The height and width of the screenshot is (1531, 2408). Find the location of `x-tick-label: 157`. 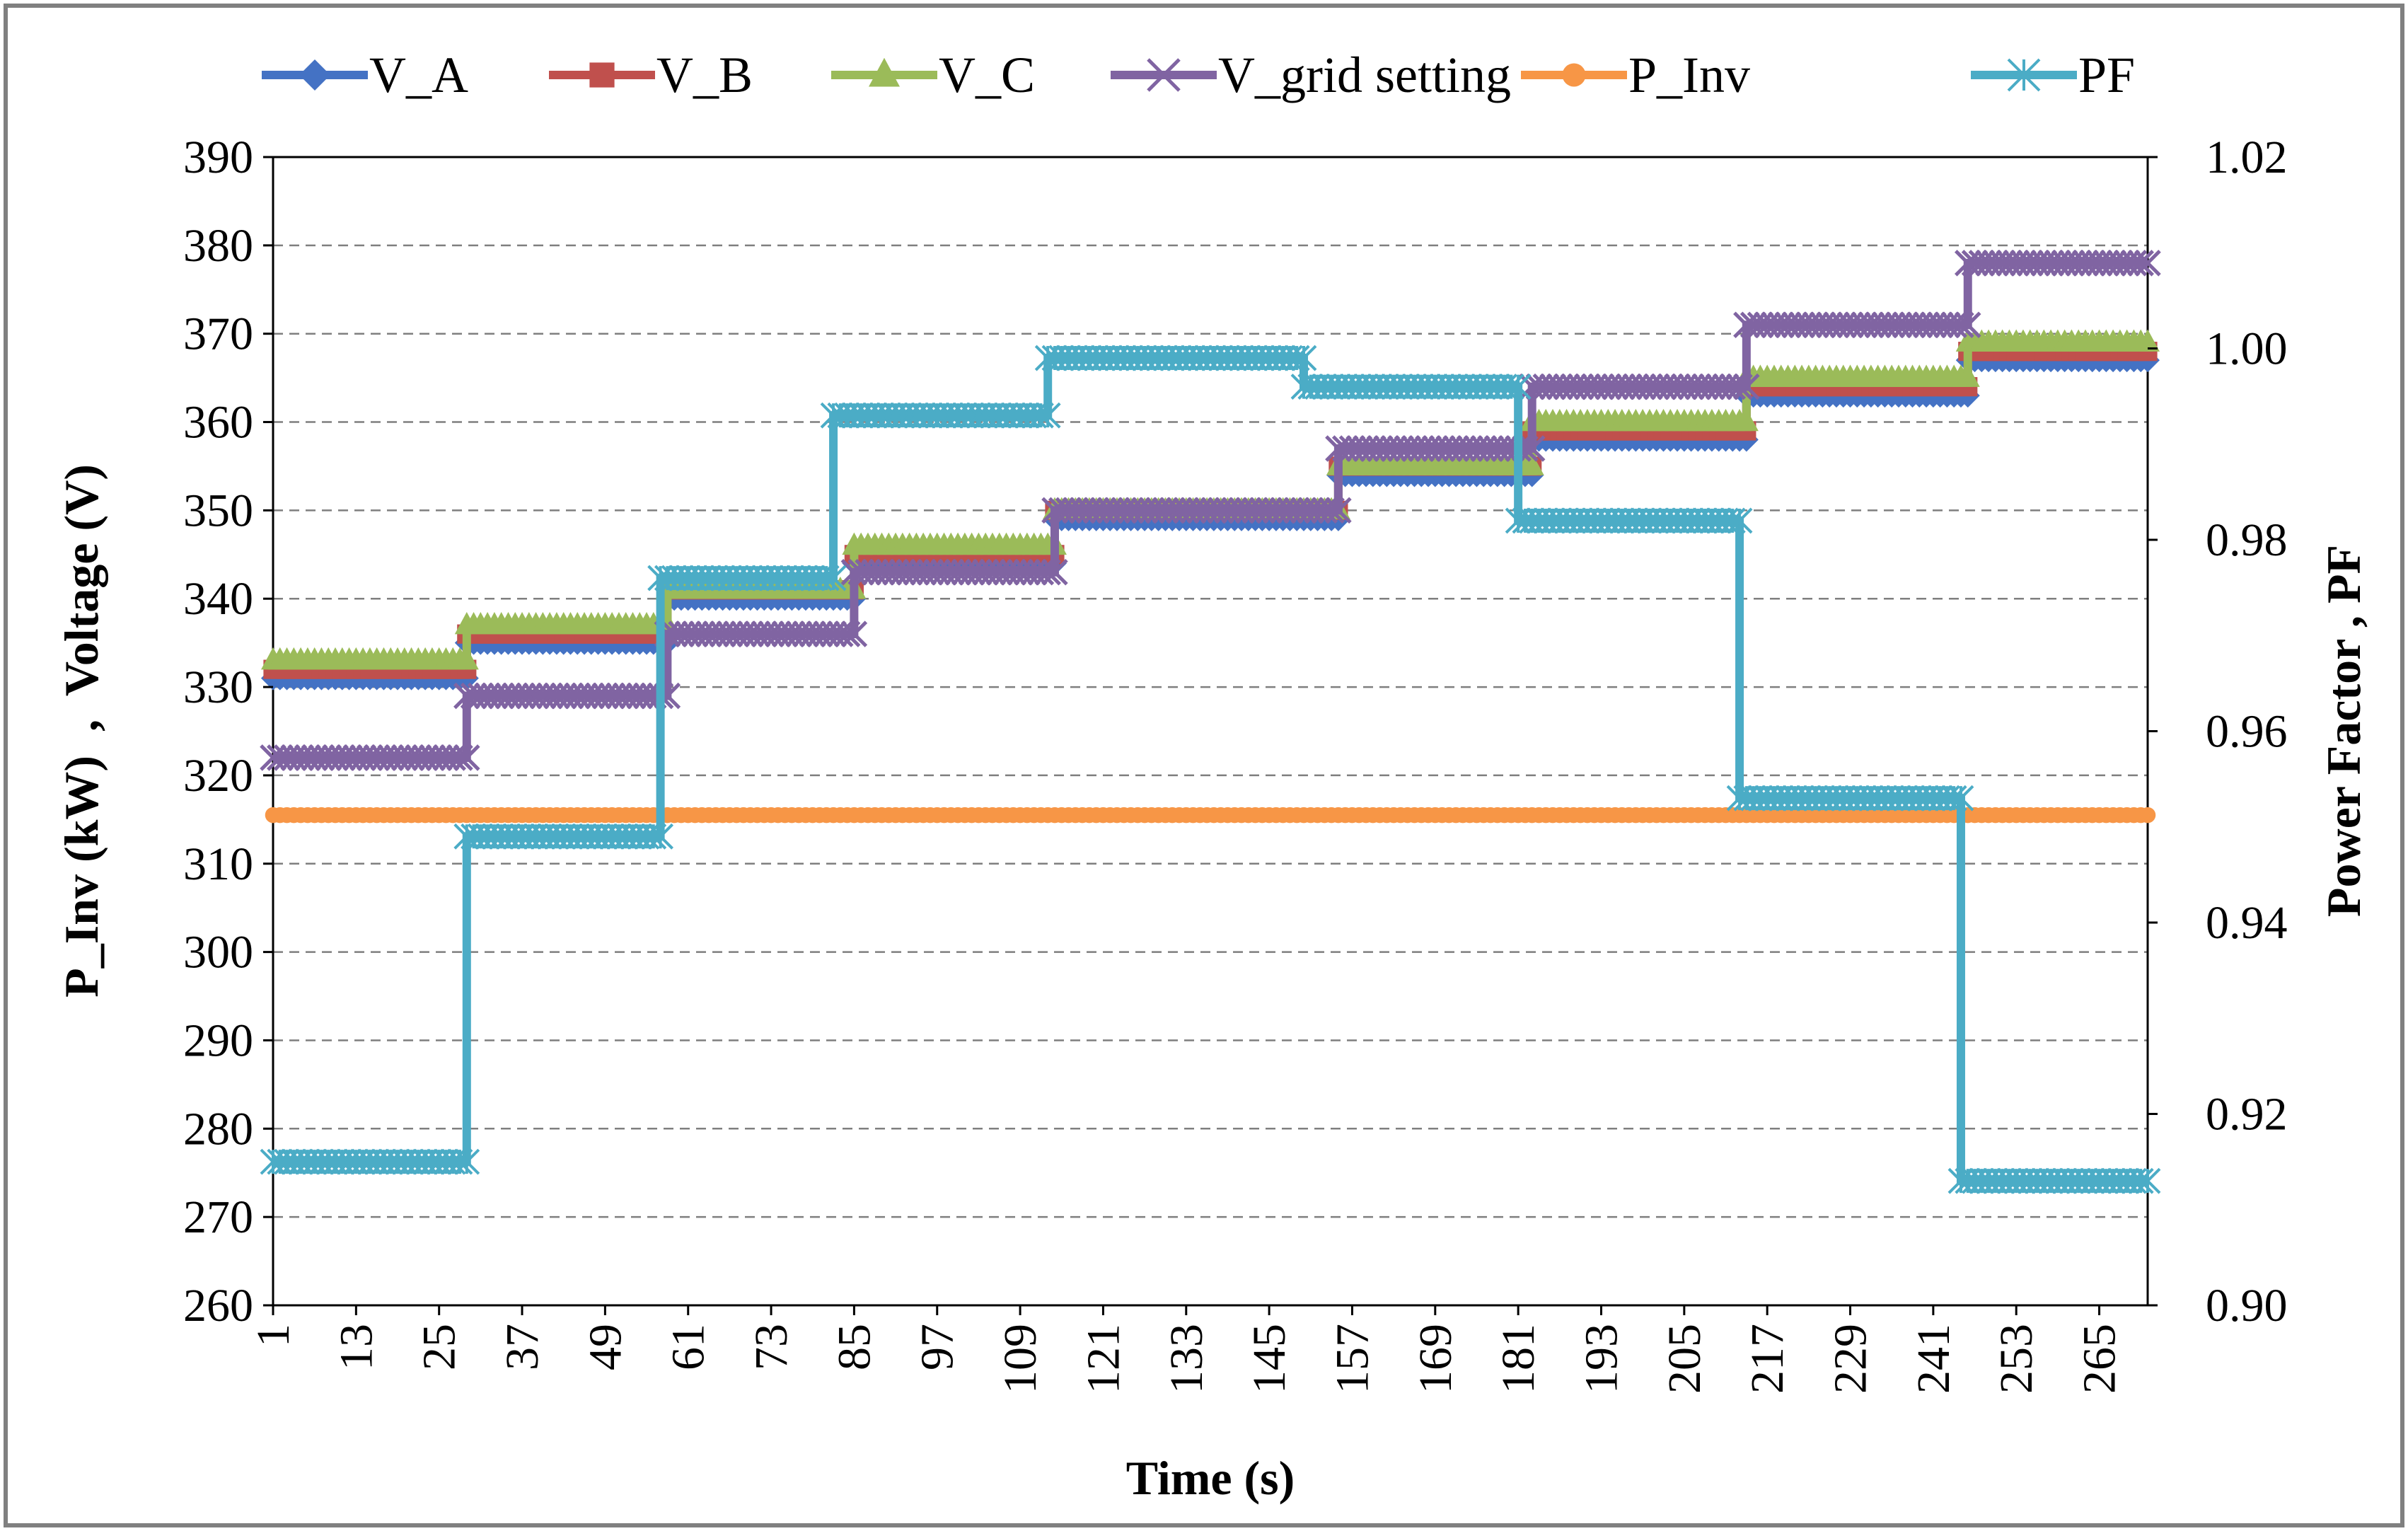

x-tick-label: 157 is located at coordinates (1352, 1359).